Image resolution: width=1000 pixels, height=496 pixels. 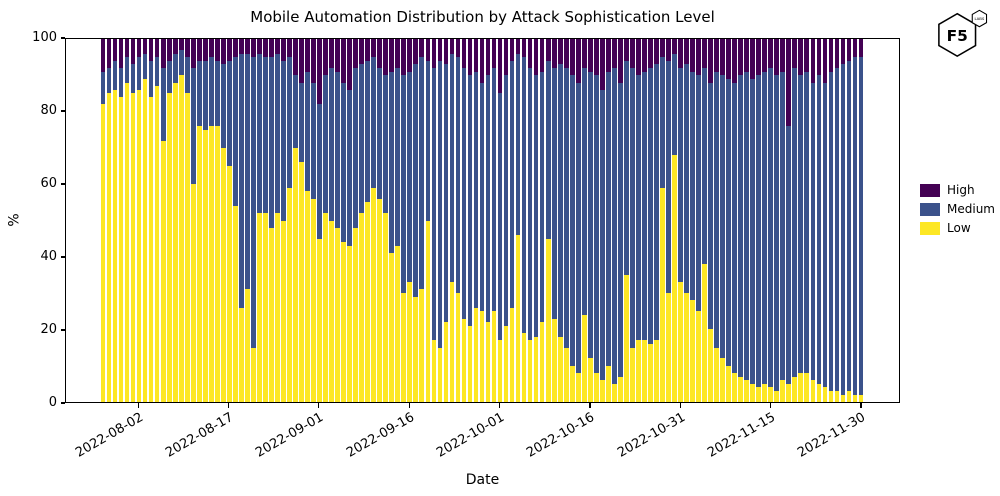 What do you see at coordinates (409, 405) in the screenshot?
I see `x-tick-mark` at bounding box center [409, 405].